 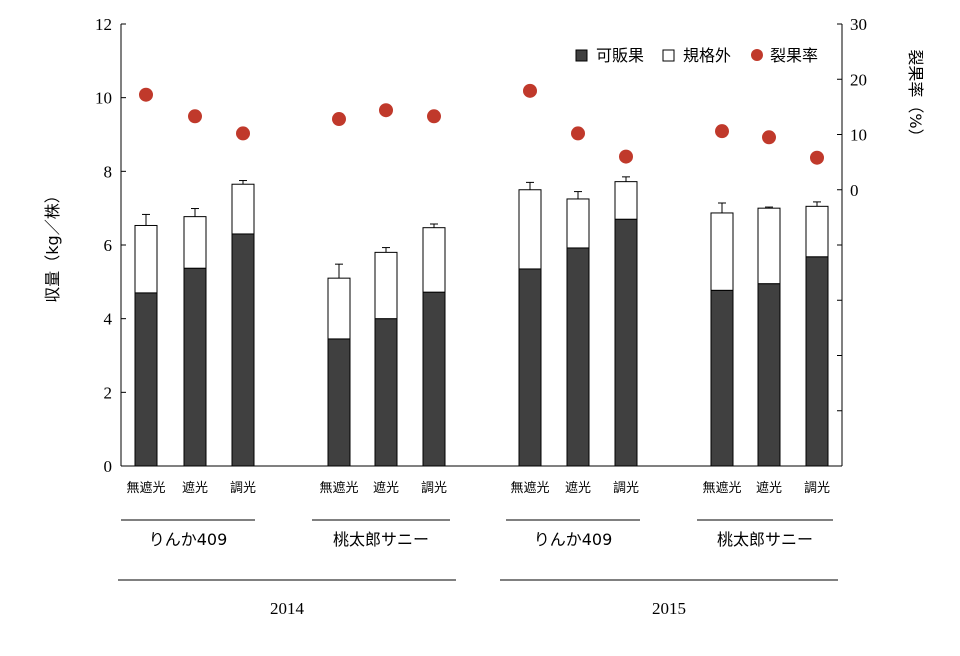 I want to click on legend-swatch-marketable, so click(x=581, y=55).